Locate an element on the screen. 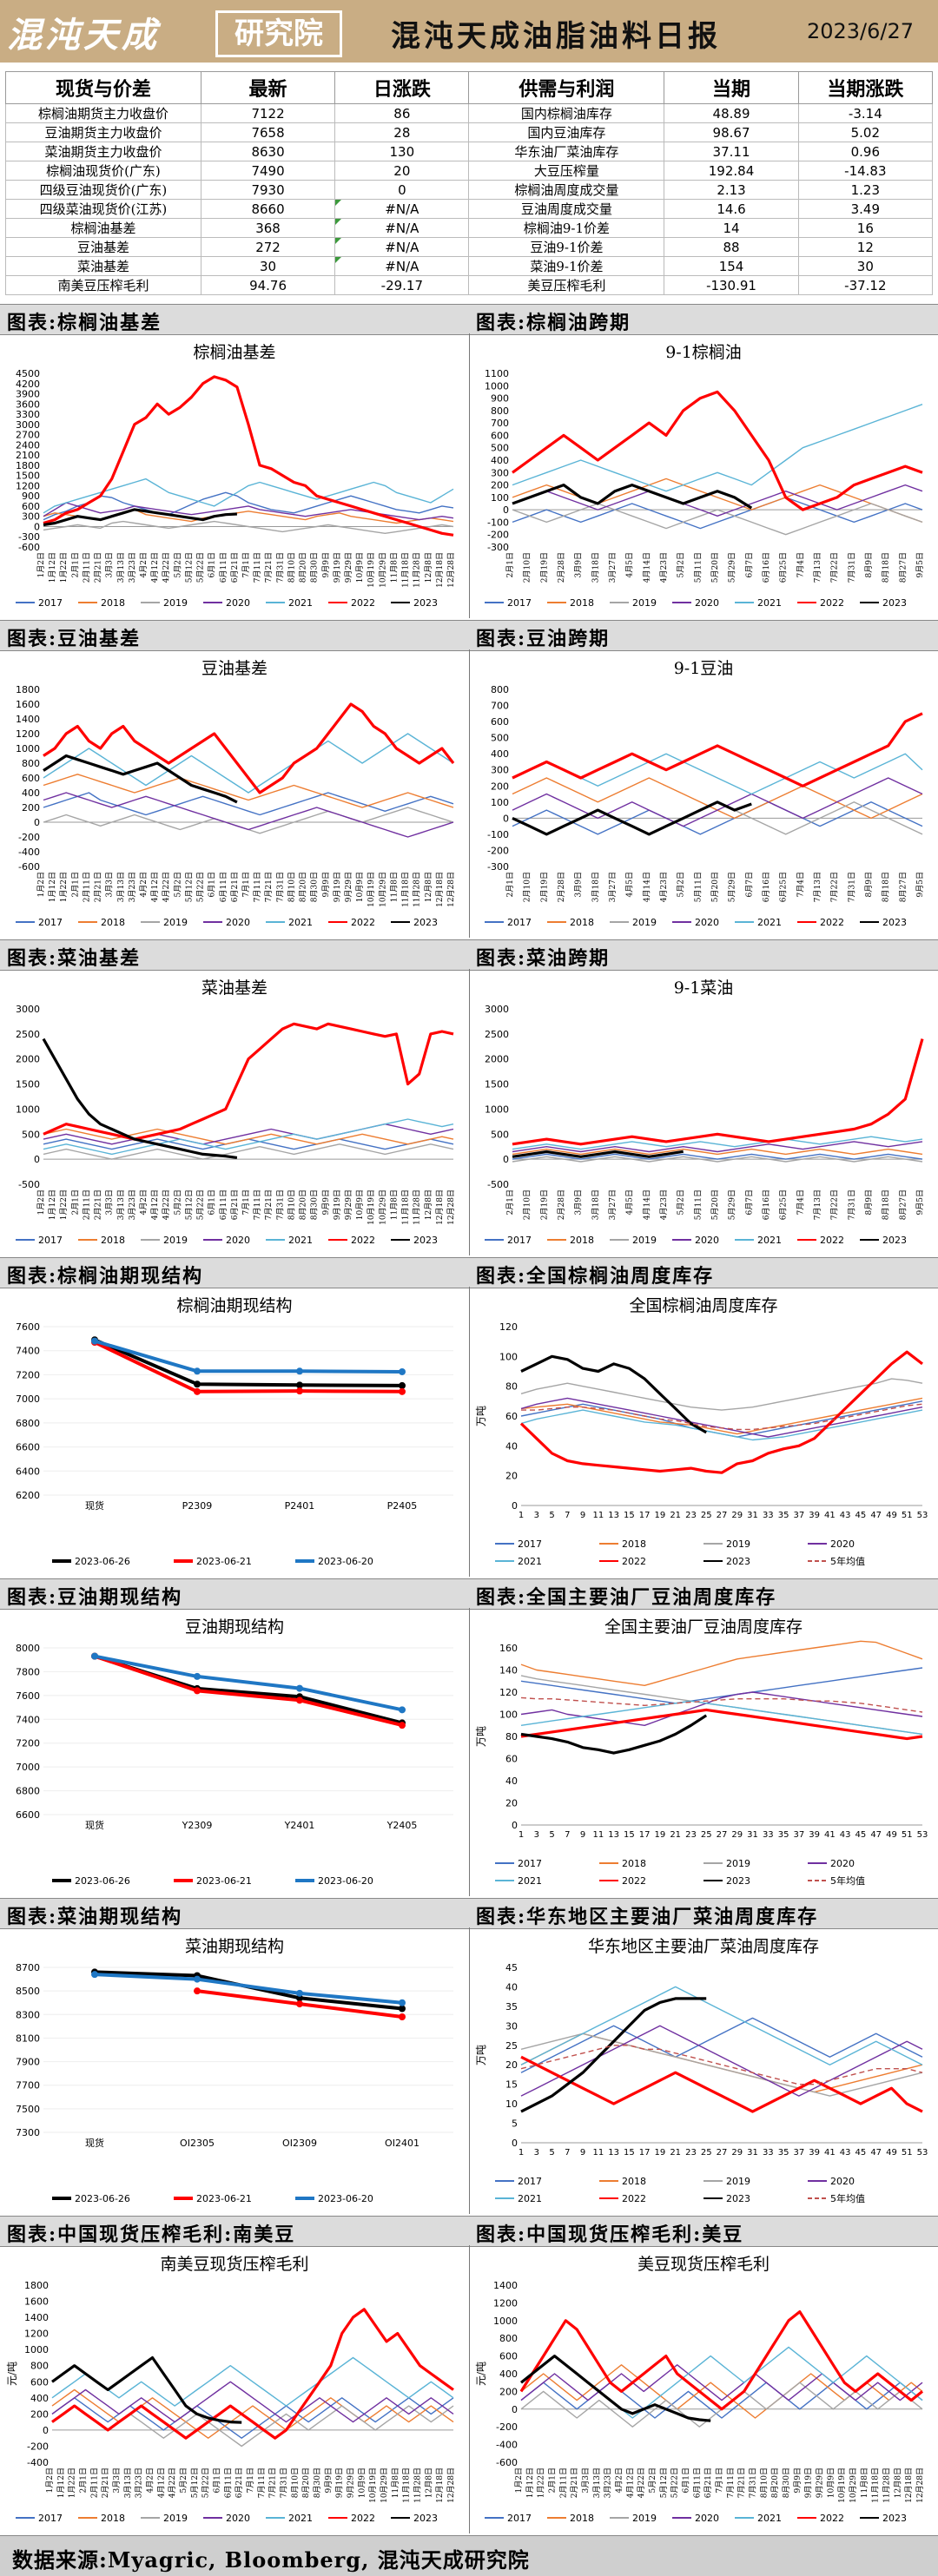 Image resolution: width=938 pixels, height=2576 pixels. x-tick-label: 4月12日 is located at coordinates (630, 2482).